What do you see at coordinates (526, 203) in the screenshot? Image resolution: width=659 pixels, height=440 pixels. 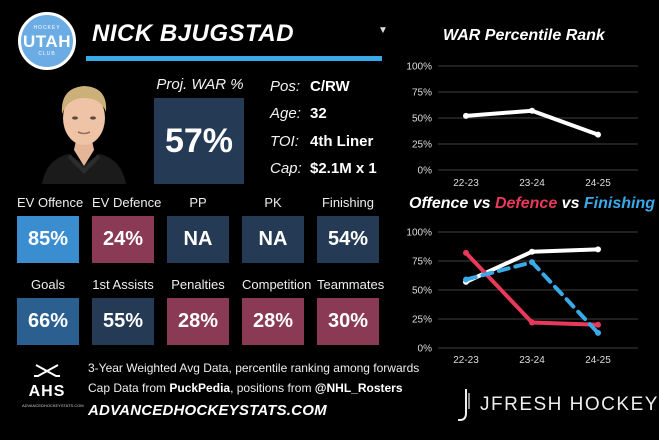 I see `title-defence: Defence` at bounding box center [526, 203].